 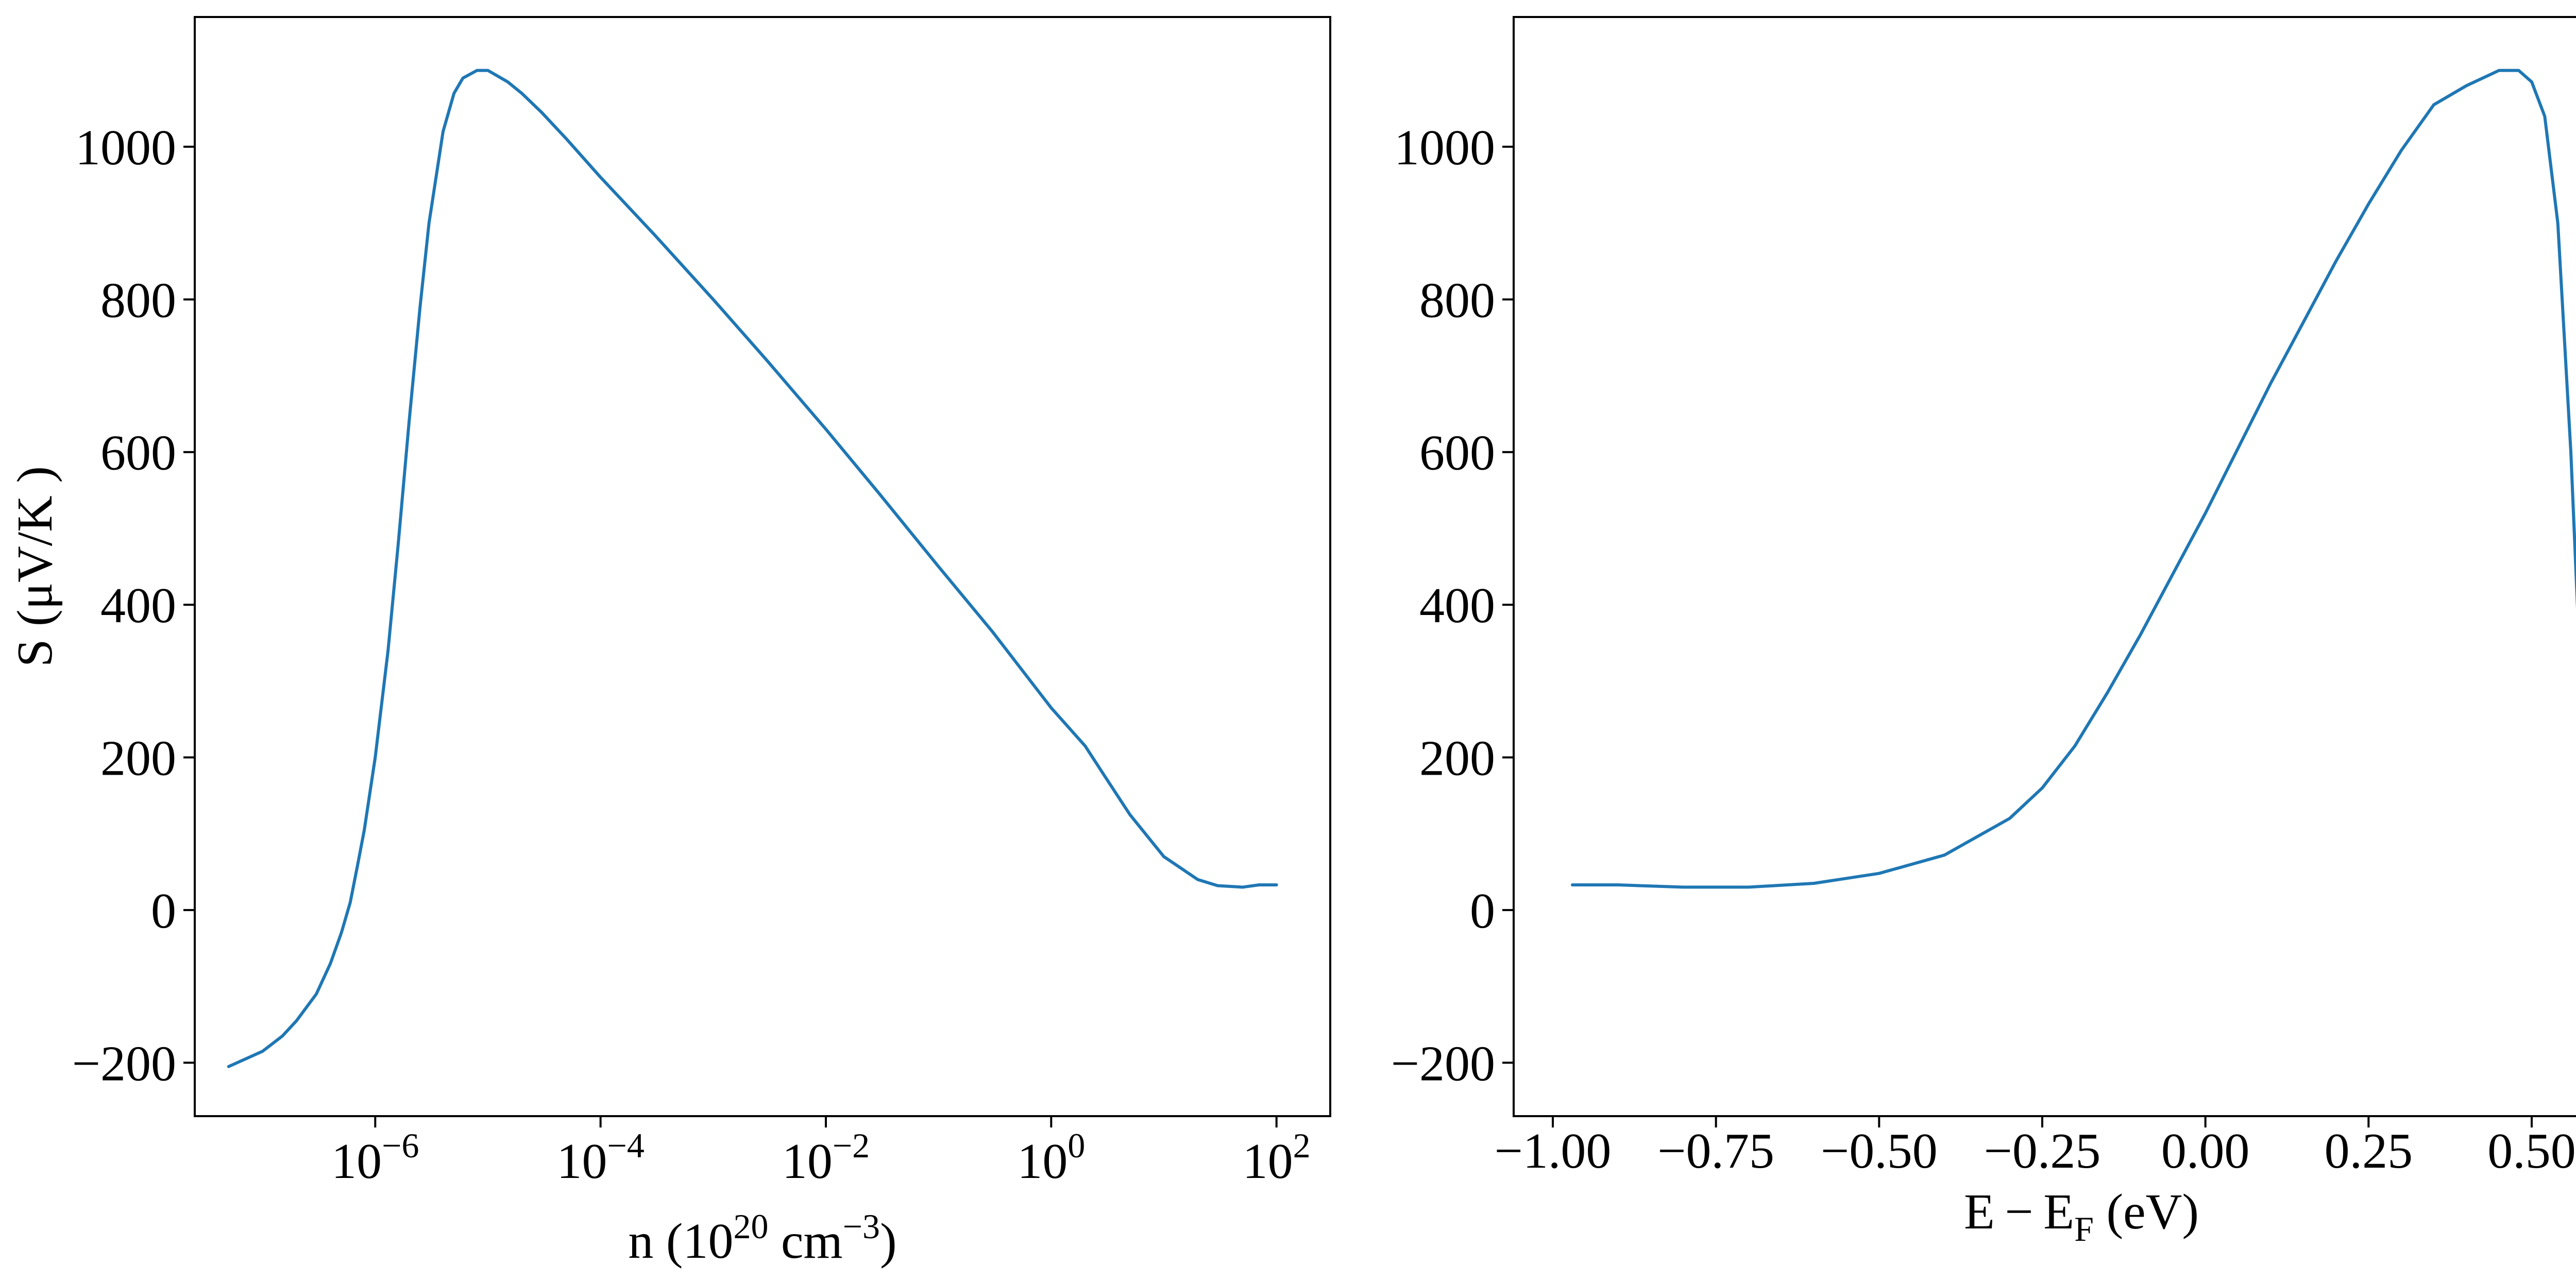 I want to click on x-axis-label-part: cm, so click(x=805, y=1241).